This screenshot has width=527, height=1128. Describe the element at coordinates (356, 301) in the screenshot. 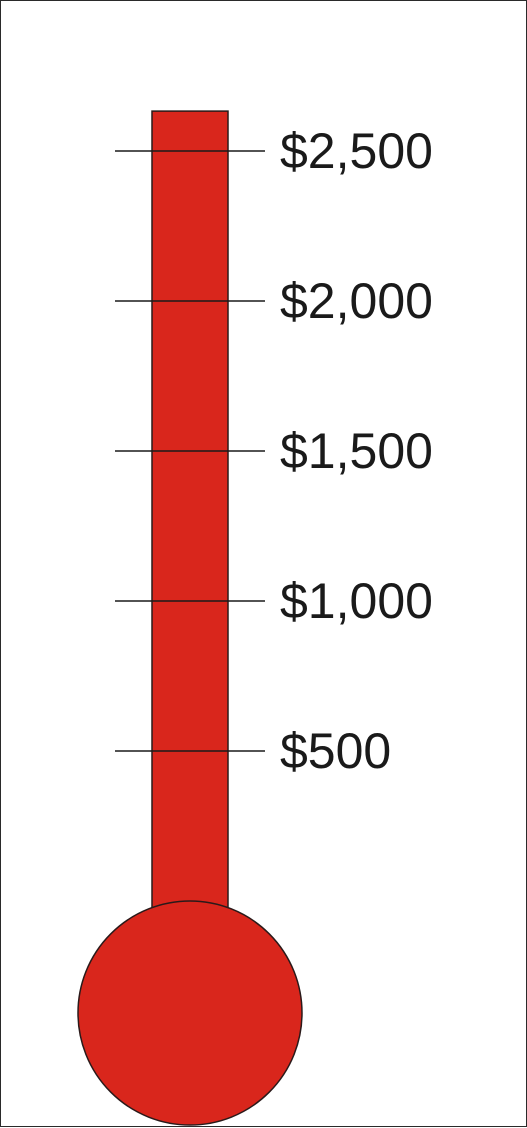

I see `tick-label-2000: $2,000` at that location.